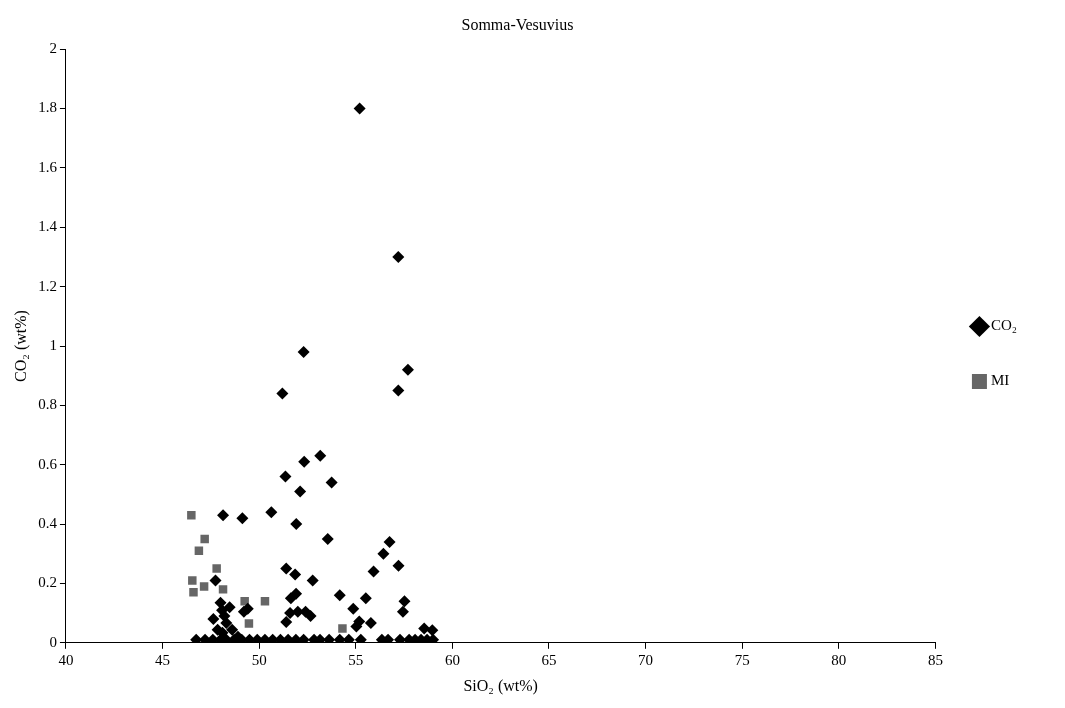 The height and width of the screenshot is (708, 1065). I want to click on x-tick-label: 50, so click(259, 659).